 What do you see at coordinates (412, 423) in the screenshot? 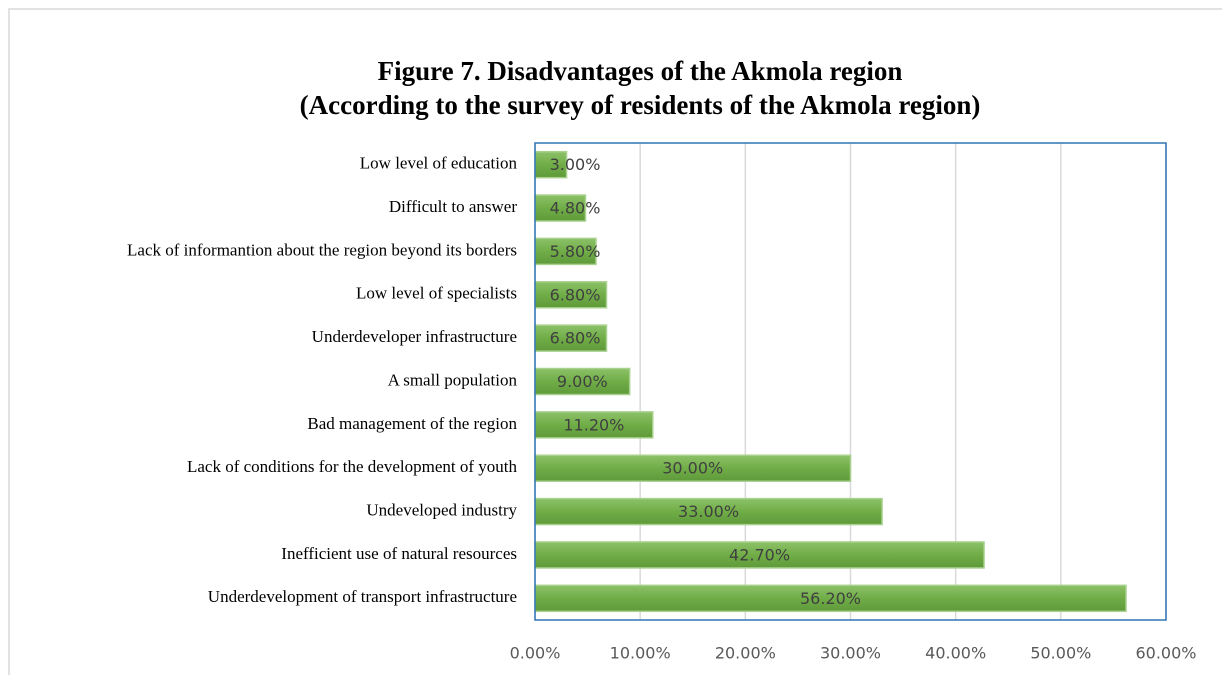
I see `y-tick-label: Bad management of the region` at bounding box center [412, 423].